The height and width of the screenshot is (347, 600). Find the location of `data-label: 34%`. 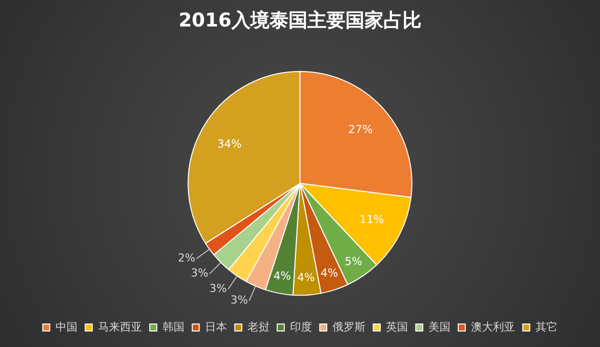

data-label: 34% is located at coordinates (229, 143).